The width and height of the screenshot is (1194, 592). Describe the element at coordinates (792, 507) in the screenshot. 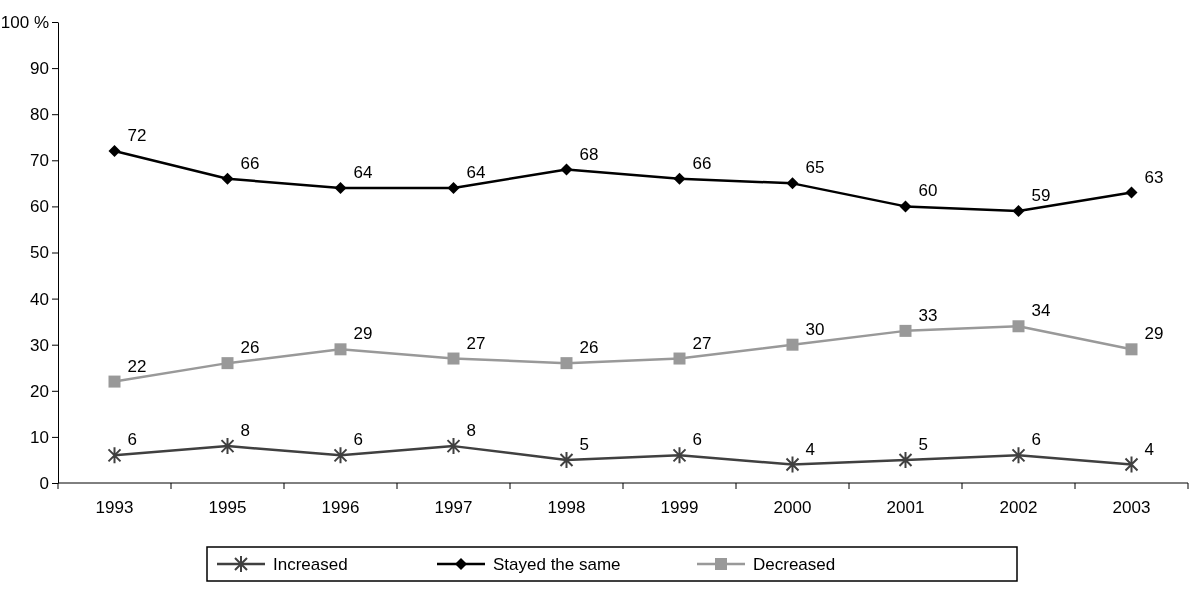

I see `x-tick-label: 2000` at that location.